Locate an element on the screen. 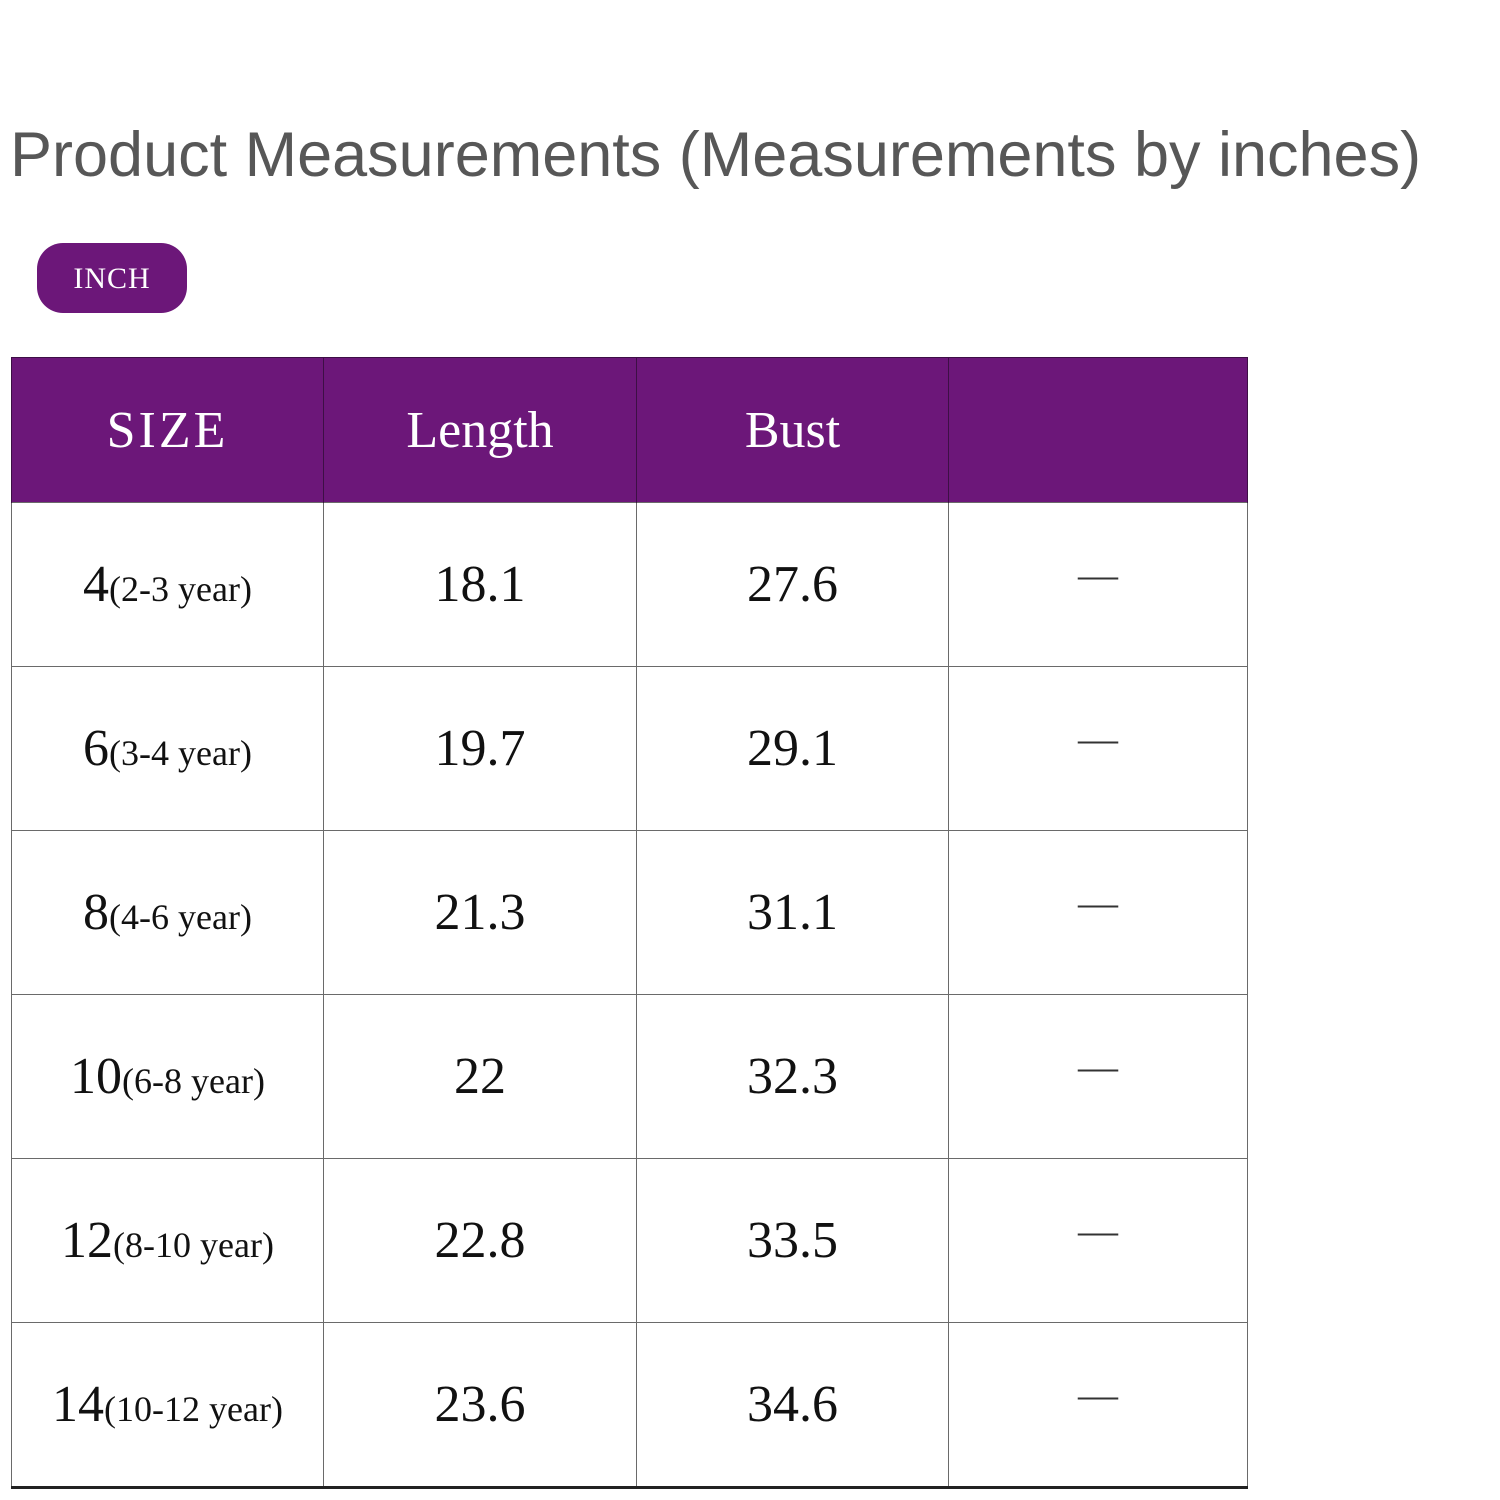 The height and width of the screenshot is (1500, 1500). length-cell: 23.6 is located at coordinates (480, 1405).